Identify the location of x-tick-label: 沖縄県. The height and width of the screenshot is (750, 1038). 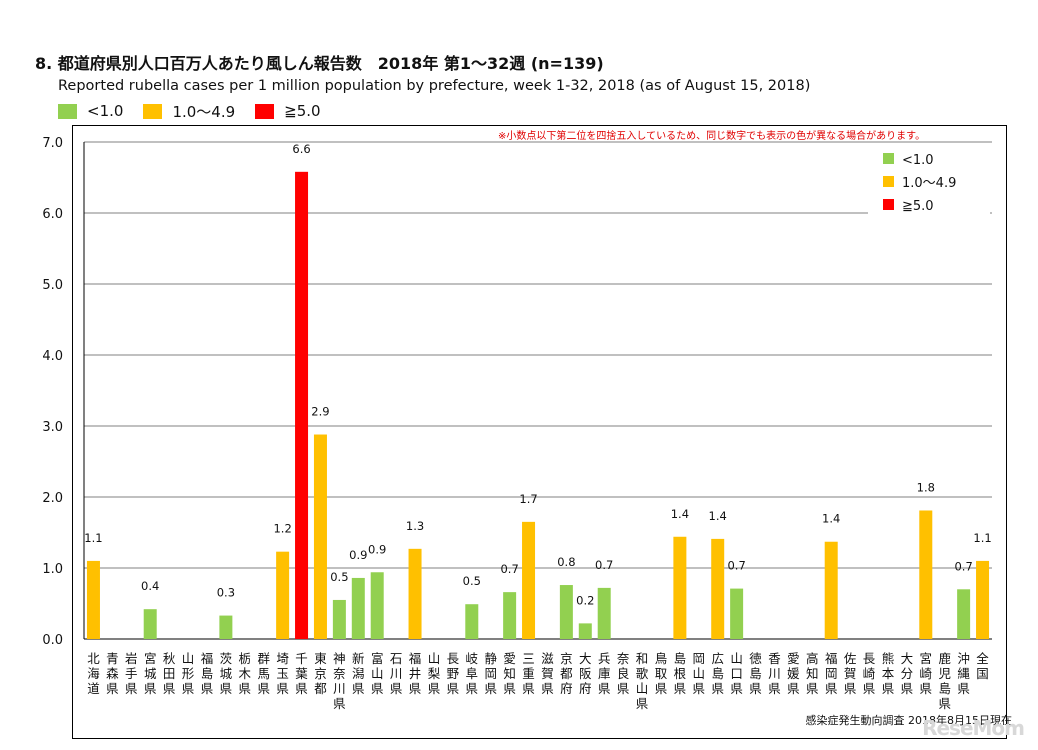
(963, 673).